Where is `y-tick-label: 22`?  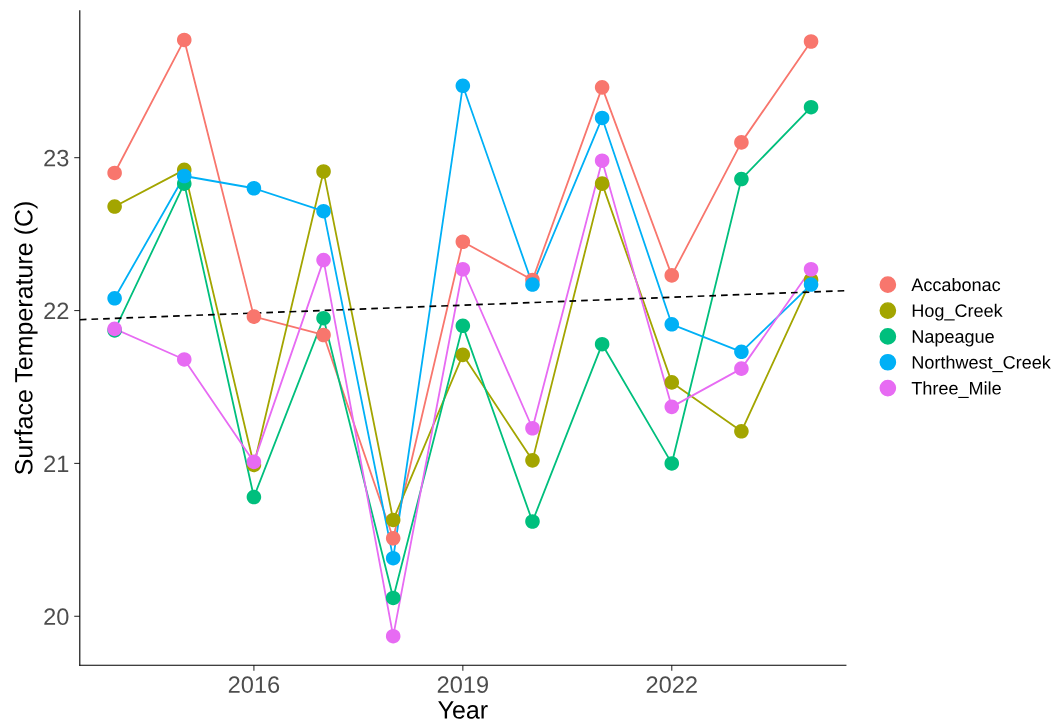
y-tick-label: 22 is located at coordinates (56, 311).